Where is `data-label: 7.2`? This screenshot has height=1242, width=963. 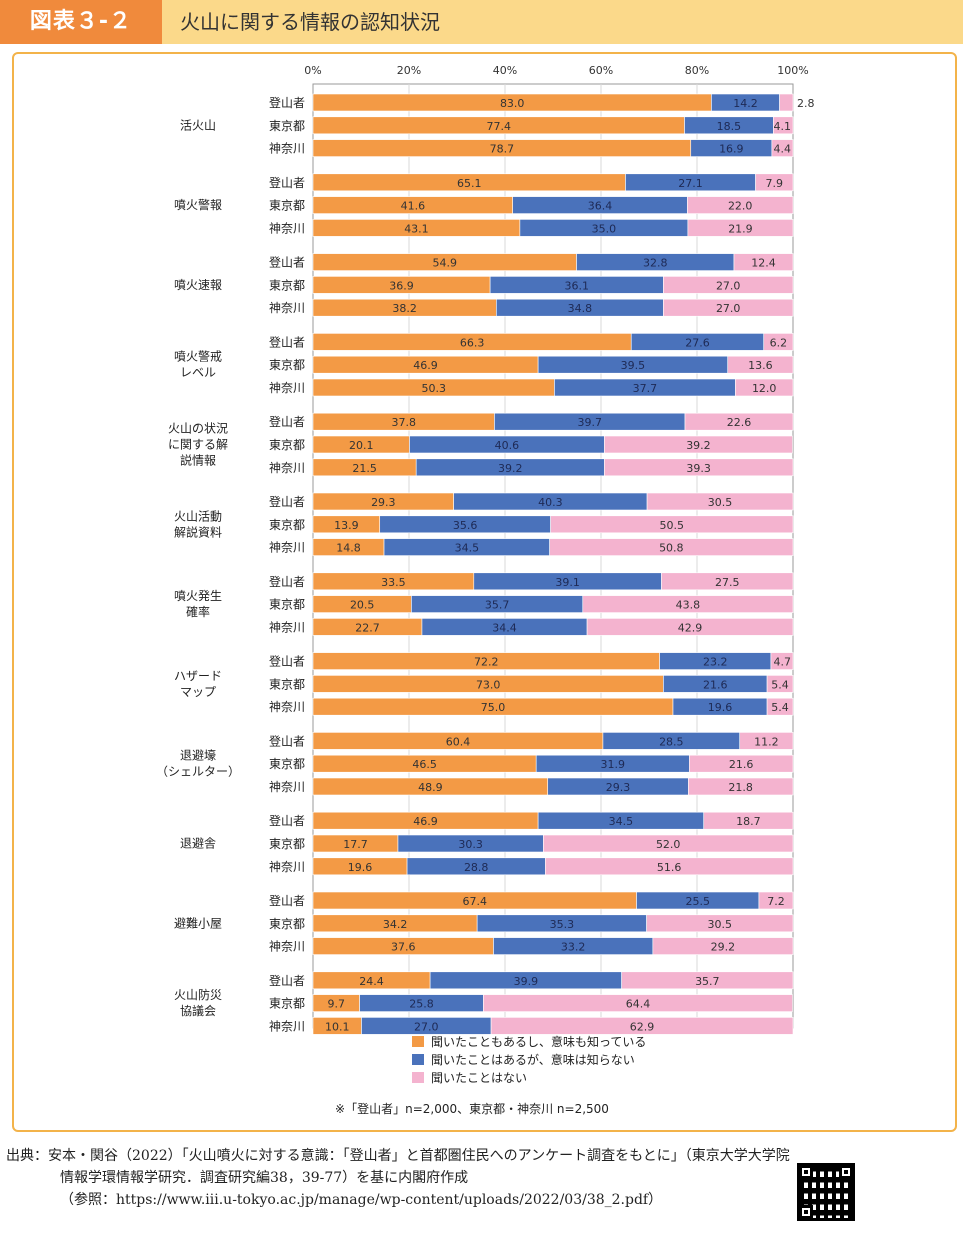
data-label: 7.2 is located at coordinates (776, 901).